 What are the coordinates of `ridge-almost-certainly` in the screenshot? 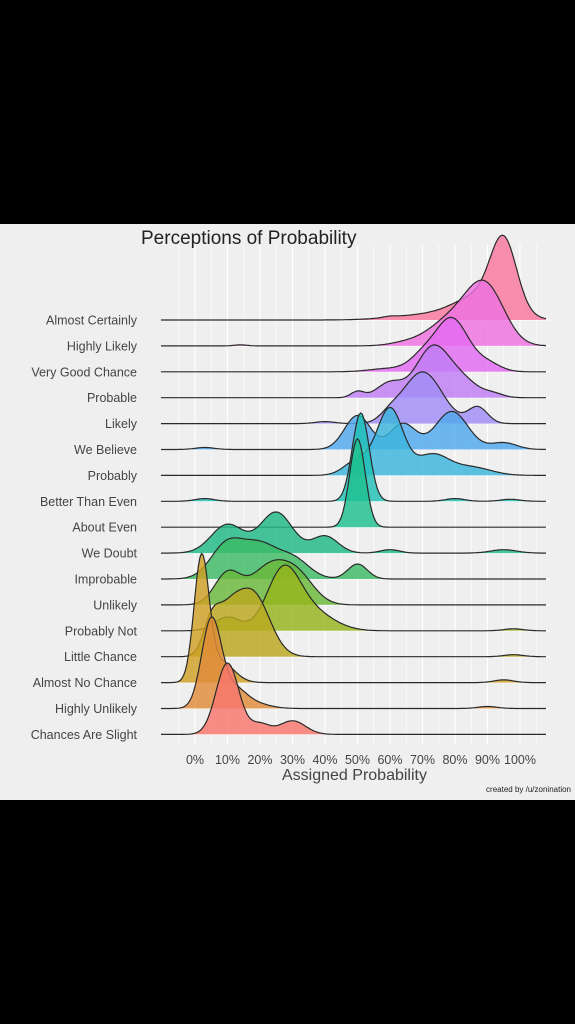 It's located at (353, 277).